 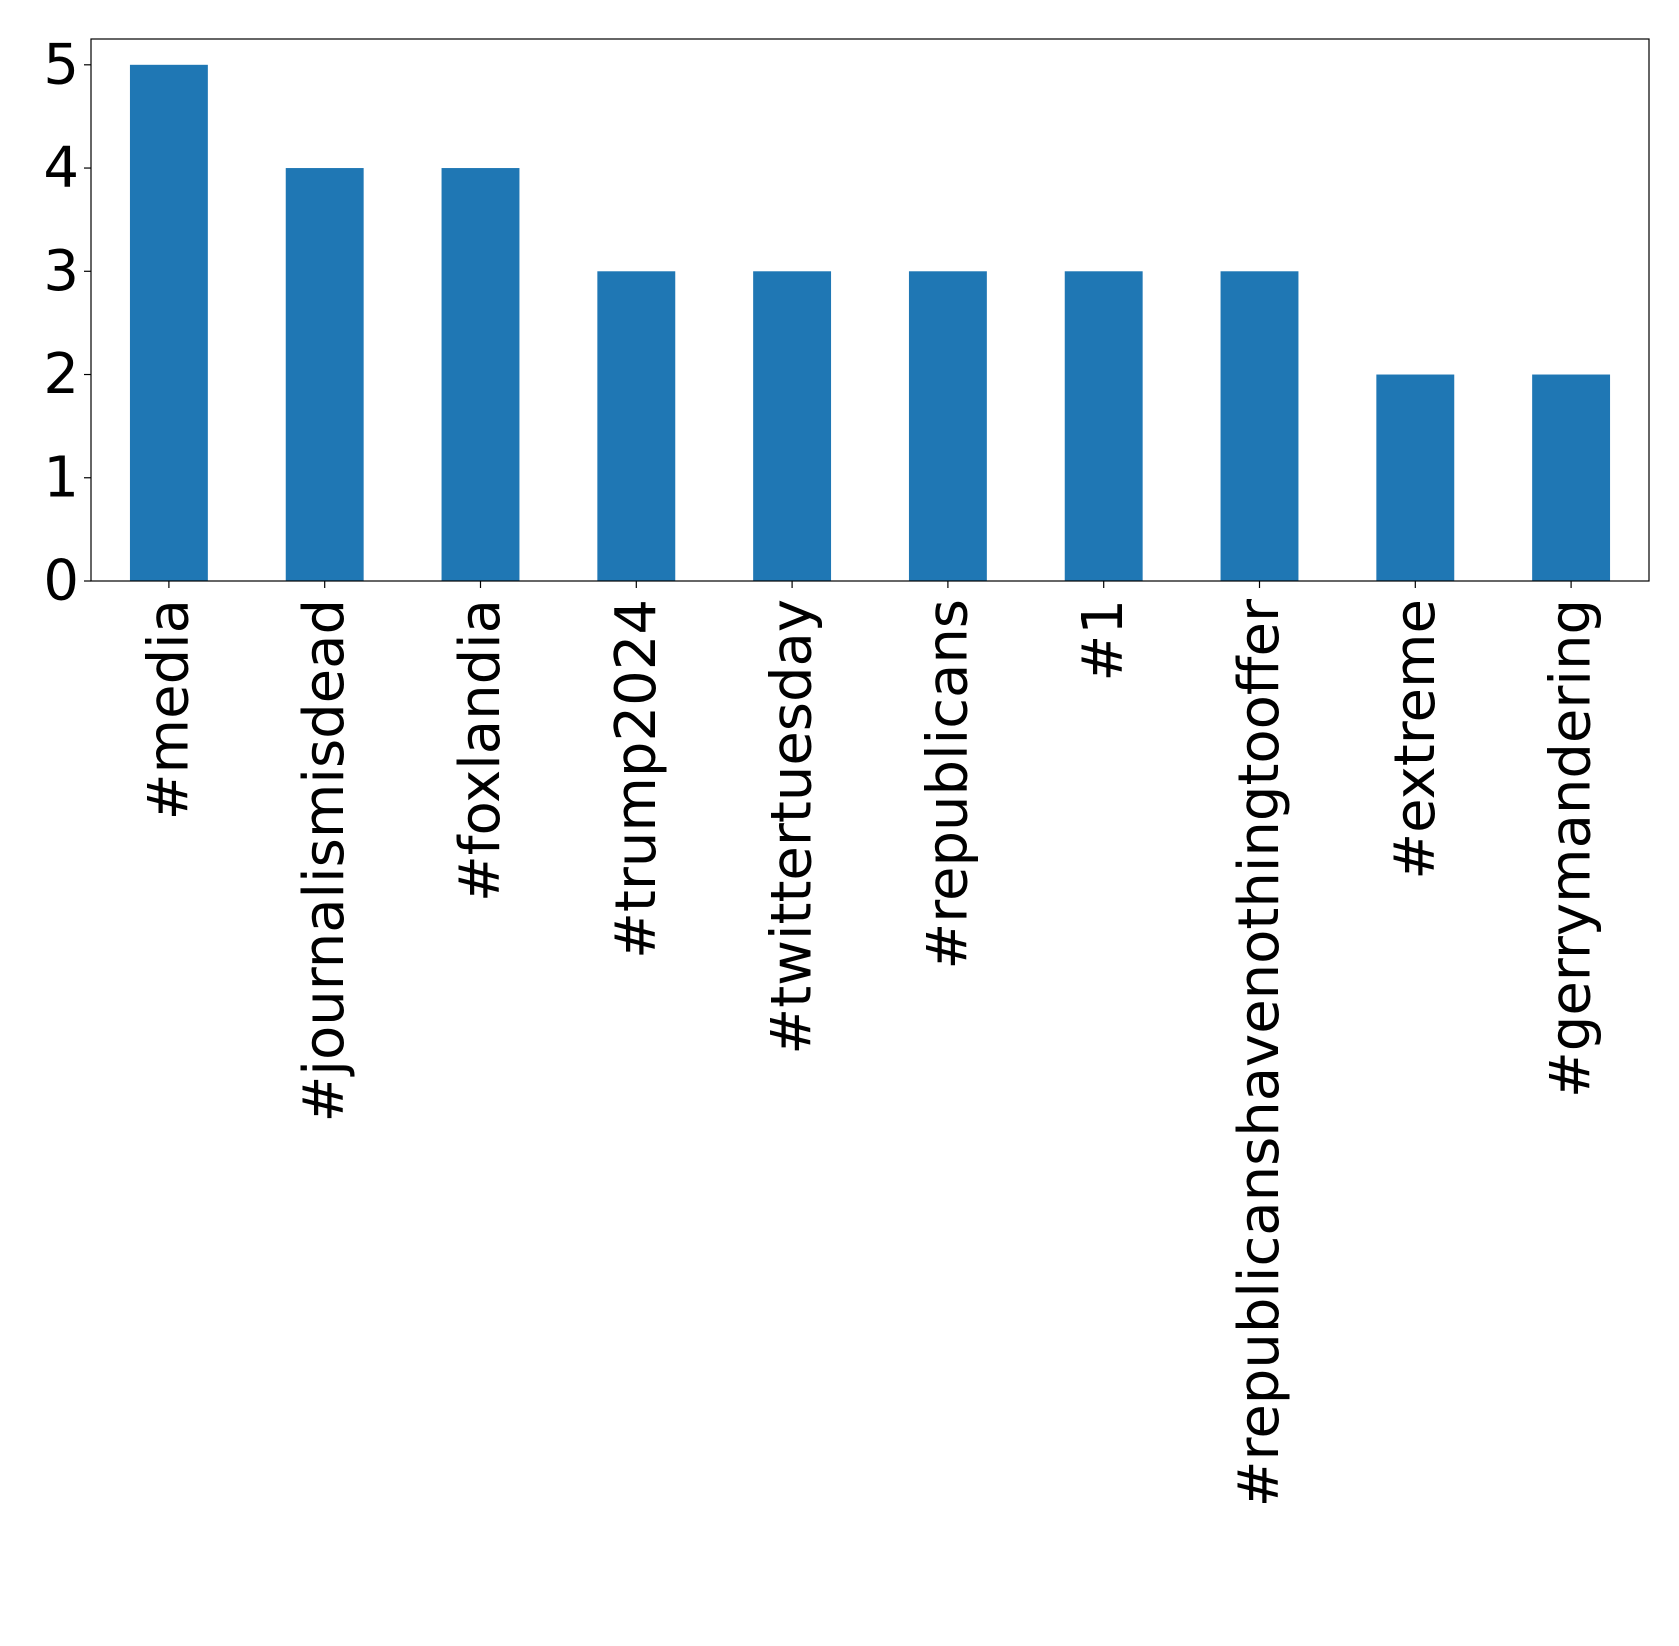 I want to click on y-tick-label-1: 1, so click(x=61, y=477).